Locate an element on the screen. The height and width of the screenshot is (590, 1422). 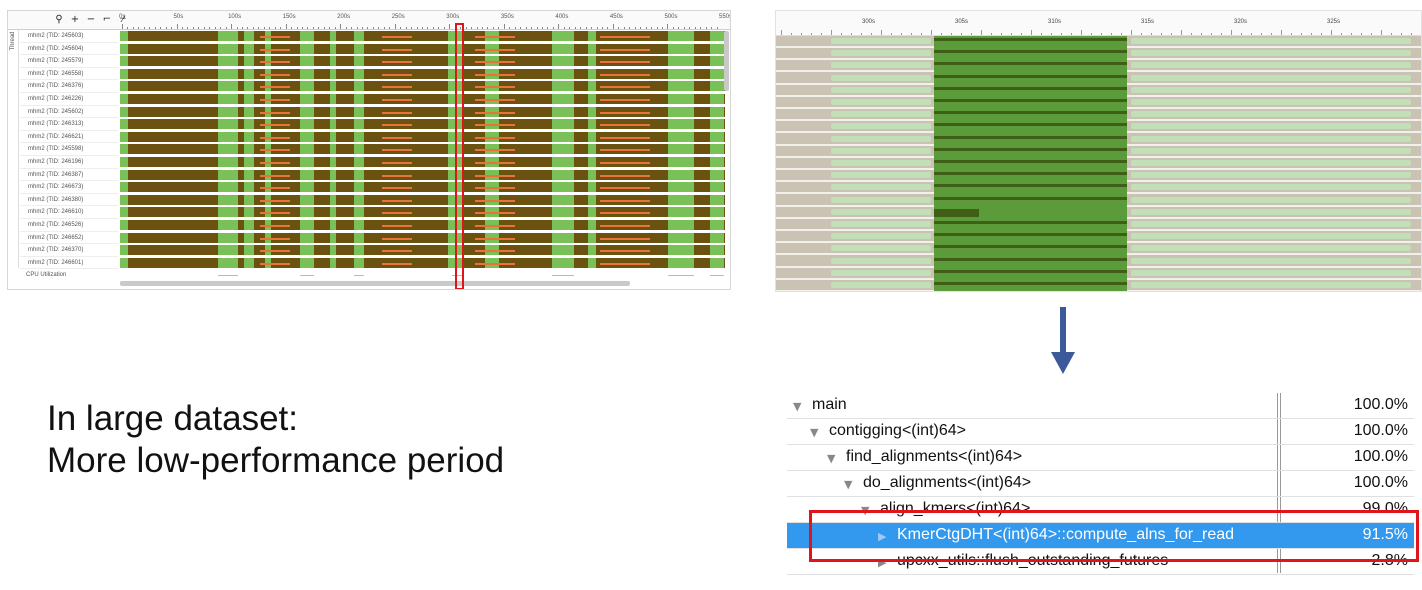
thread-row: mhm2 (TID: 245598) is located at coordinates (369, 149).